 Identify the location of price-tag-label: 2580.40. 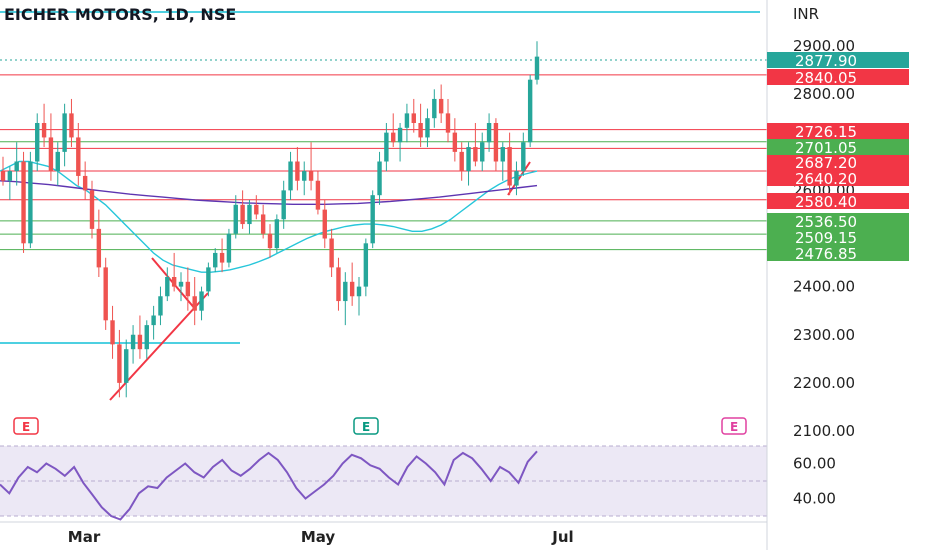
(826, 202).